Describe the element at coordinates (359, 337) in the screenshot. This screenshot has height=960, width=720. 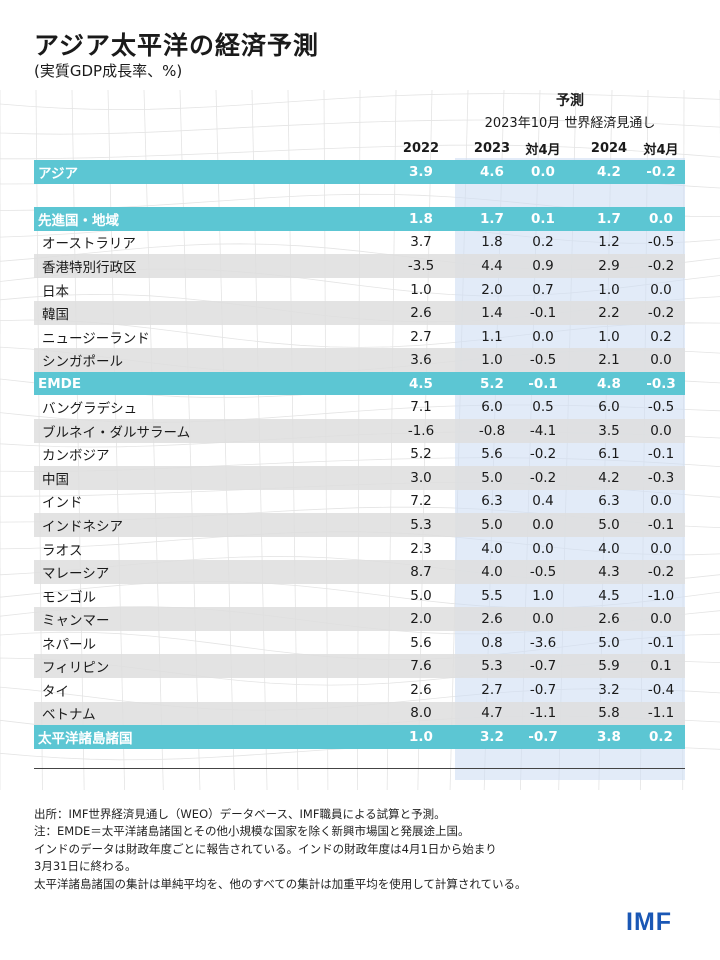
I see `table-row: ニュージーランド 2.7 1.1 0.0 1.0 0.2` at that location.